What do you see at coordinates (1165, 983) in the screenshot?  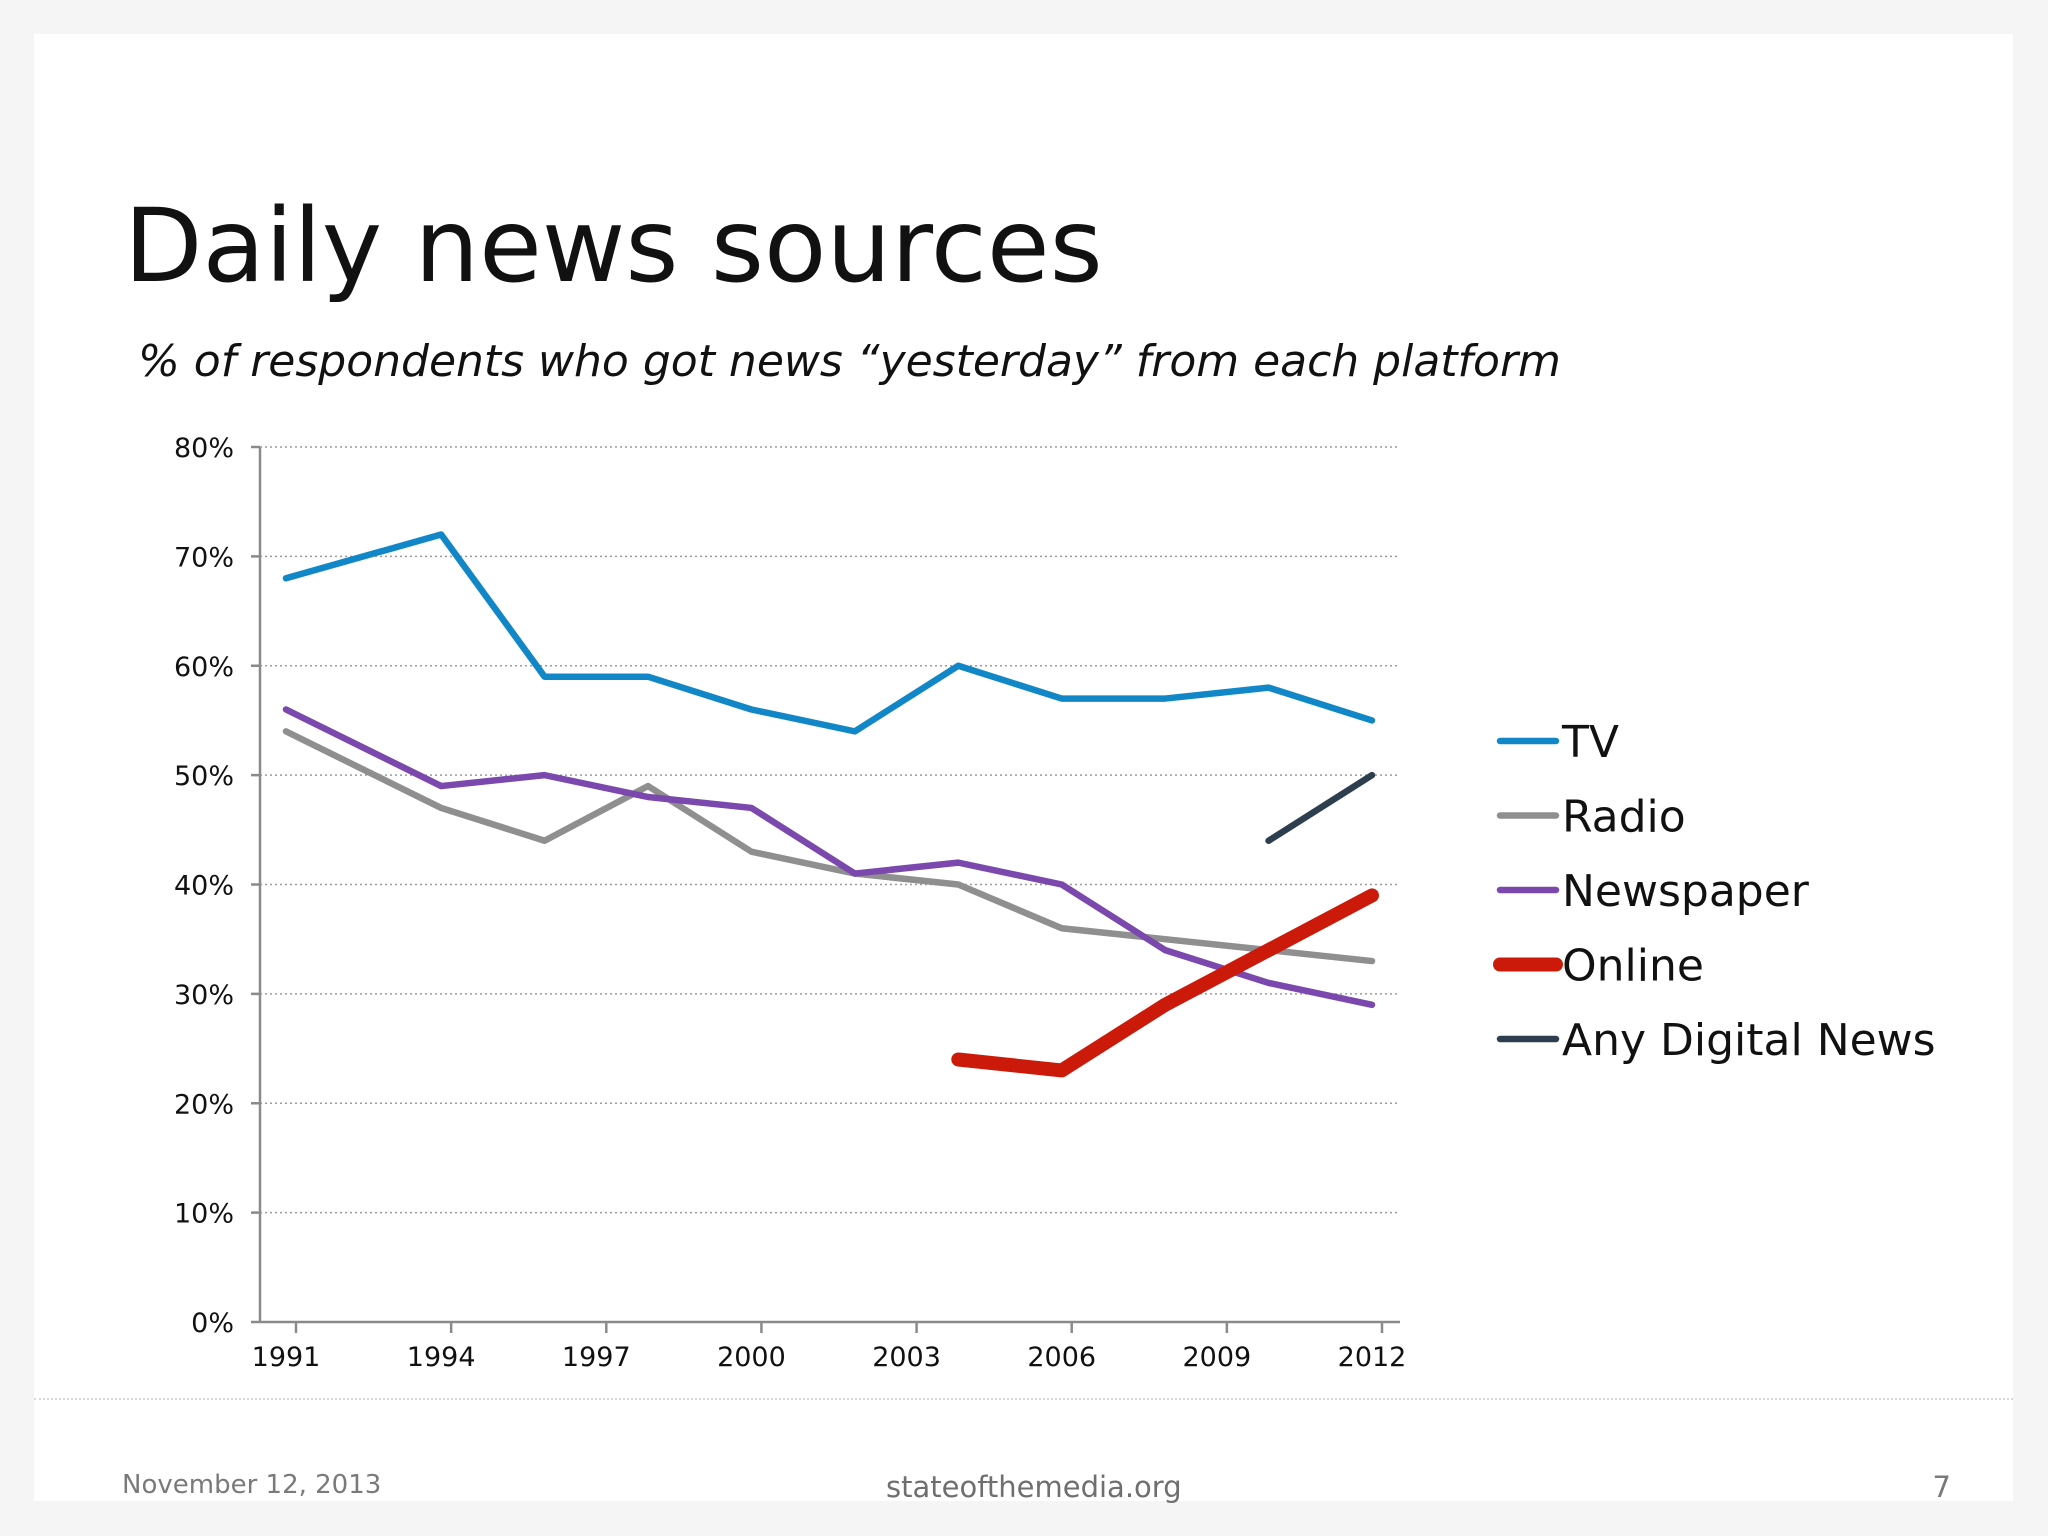 I see `series-line-online` at bounding box center [1165, 983].